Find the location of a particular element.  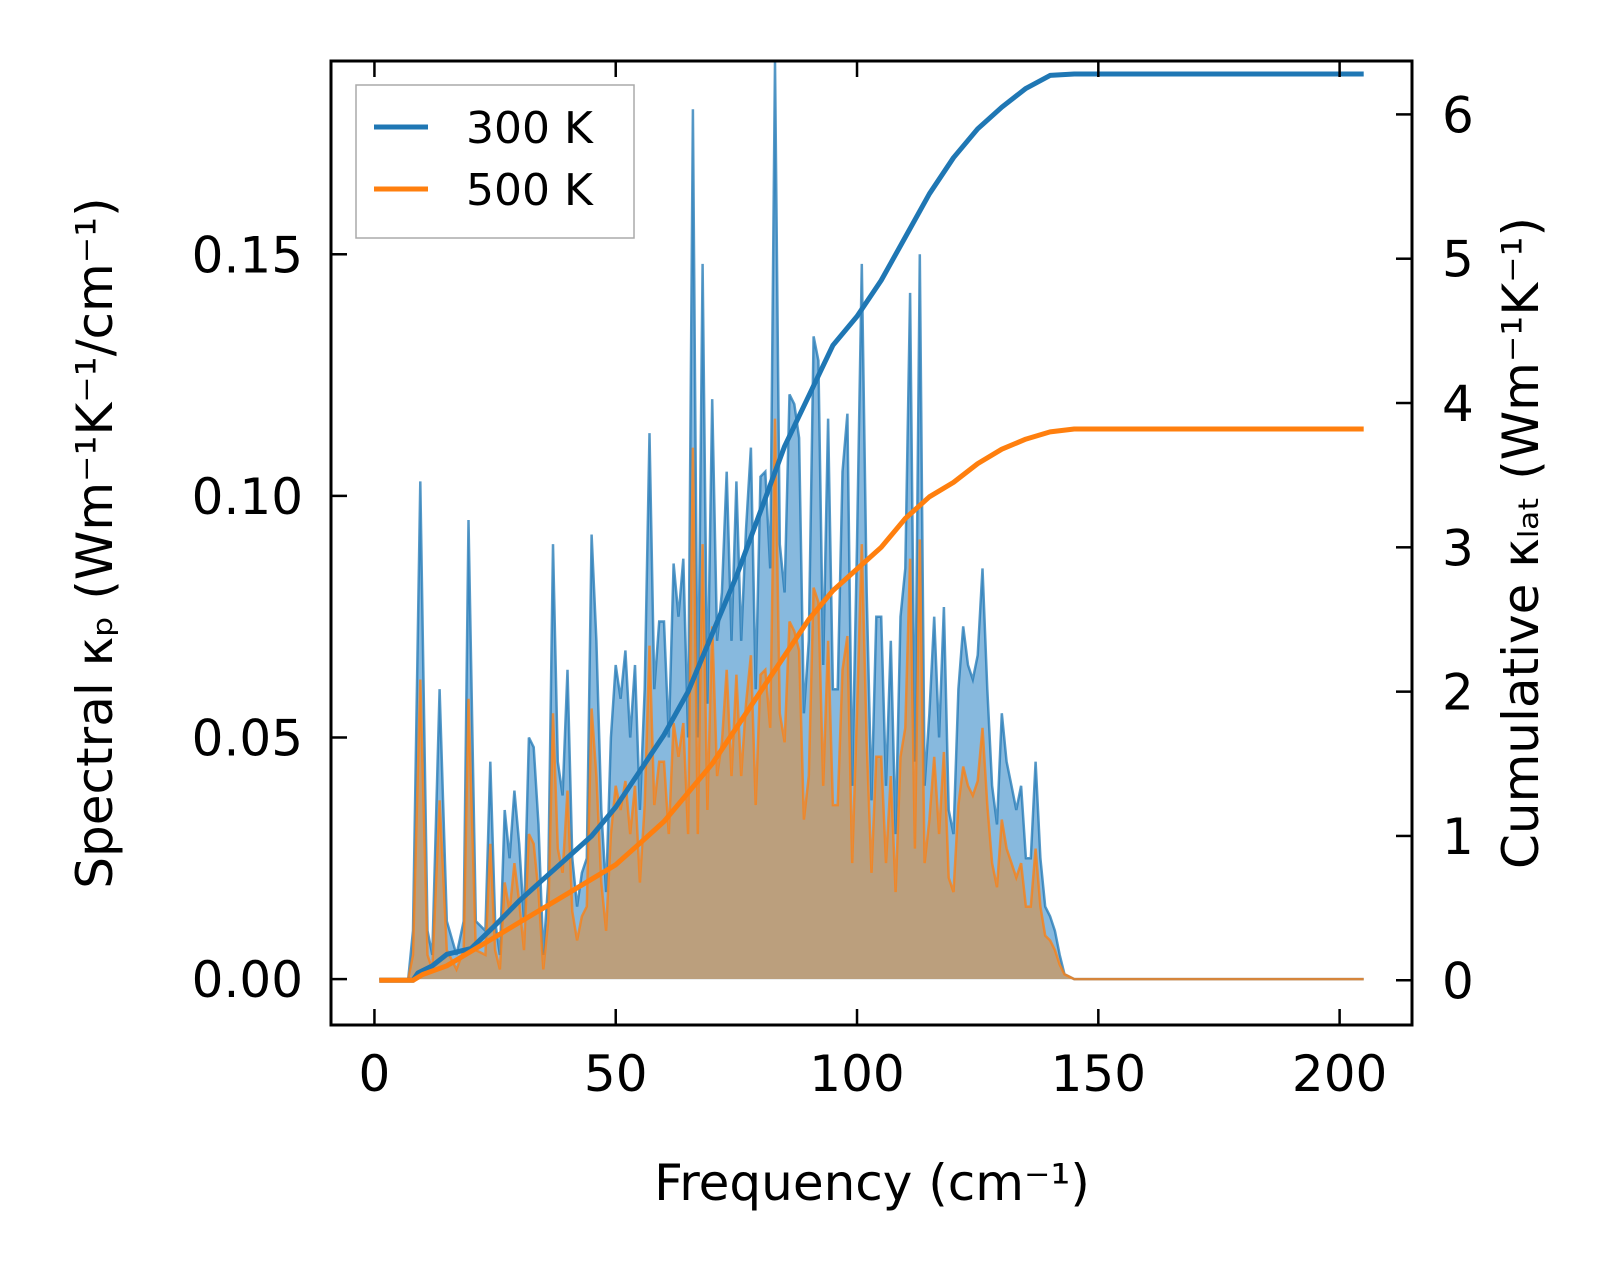

left-tick-label: 0.10 is located at coordinates (247, 497).